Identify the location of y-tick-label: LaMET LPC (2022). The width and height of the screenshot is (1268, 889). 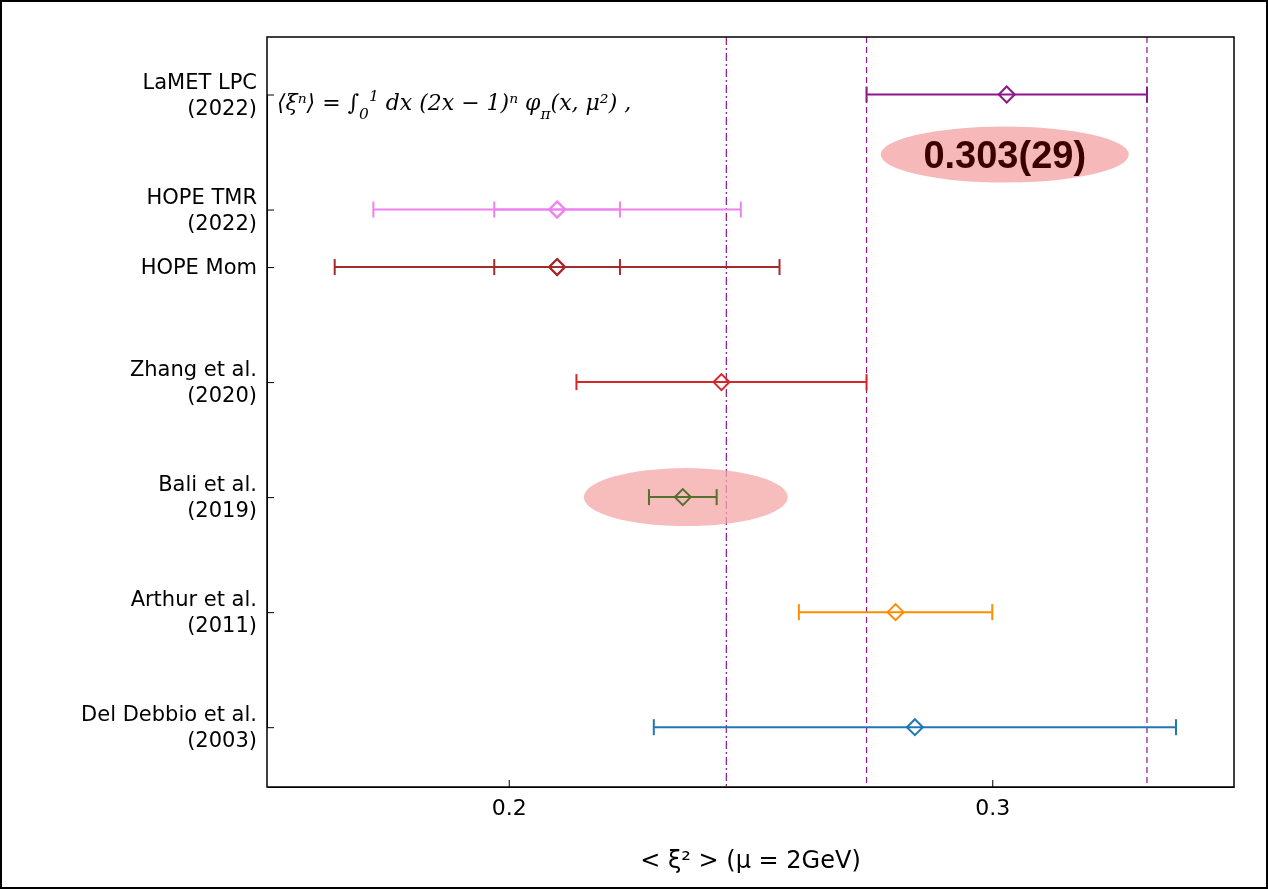
(199, 94).